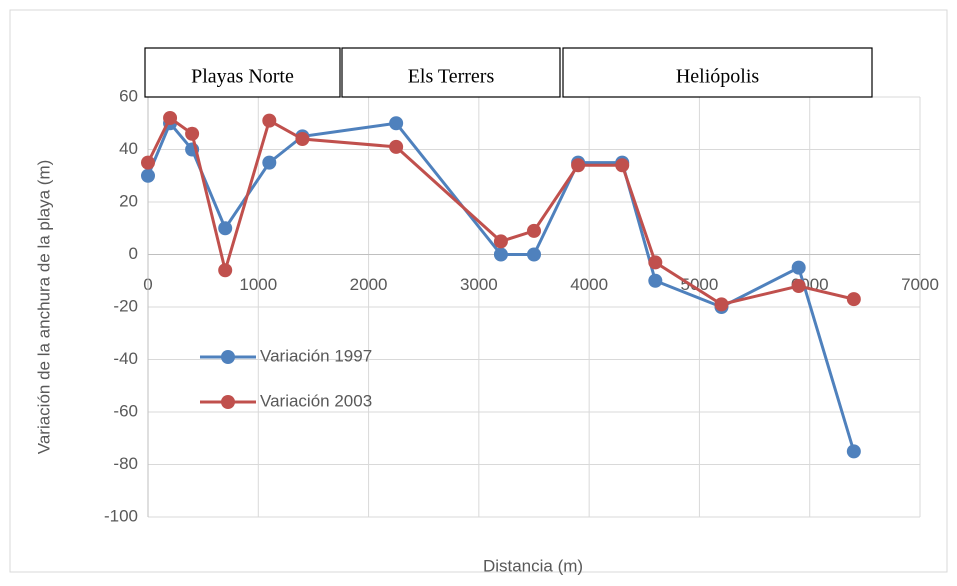 The height and width of the screenshot is (586, 957). Describe the element at coordinates (920, 284) in the screenshot. I see `x-tick-label: 7000` at that location.